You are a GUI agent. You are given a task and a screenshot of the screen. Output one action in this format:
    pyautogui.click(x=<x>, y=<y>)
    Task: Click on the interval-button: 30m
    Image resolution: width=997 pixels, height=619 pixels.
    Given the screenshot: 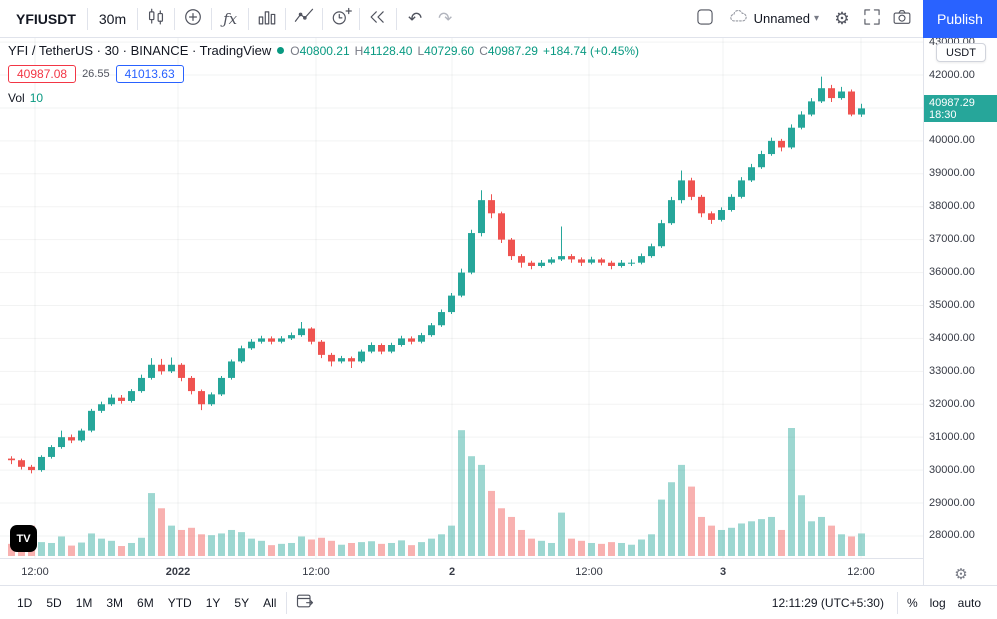 What is the action you would take?
    pyautogui.click(x=112, y=19)
    